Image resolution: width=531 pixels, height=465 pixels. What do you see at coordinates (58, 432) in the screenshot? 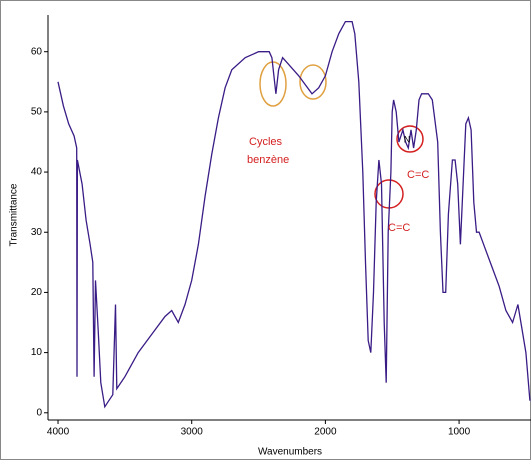
I see `x-tick-label: 4000` at bounding box center [58, 432].